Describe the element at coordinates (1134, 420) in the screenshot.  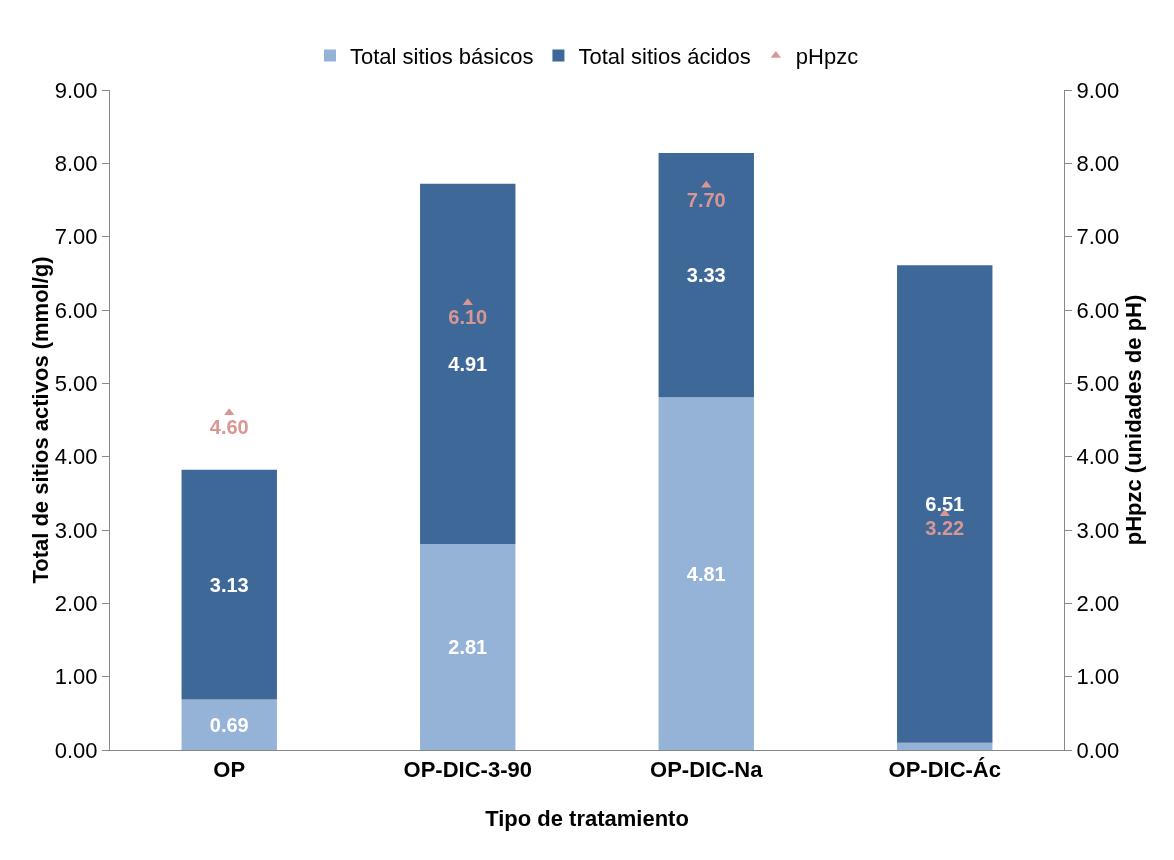
I see `y2-axis-title: pHpzc (unidades de pH)` at that location.